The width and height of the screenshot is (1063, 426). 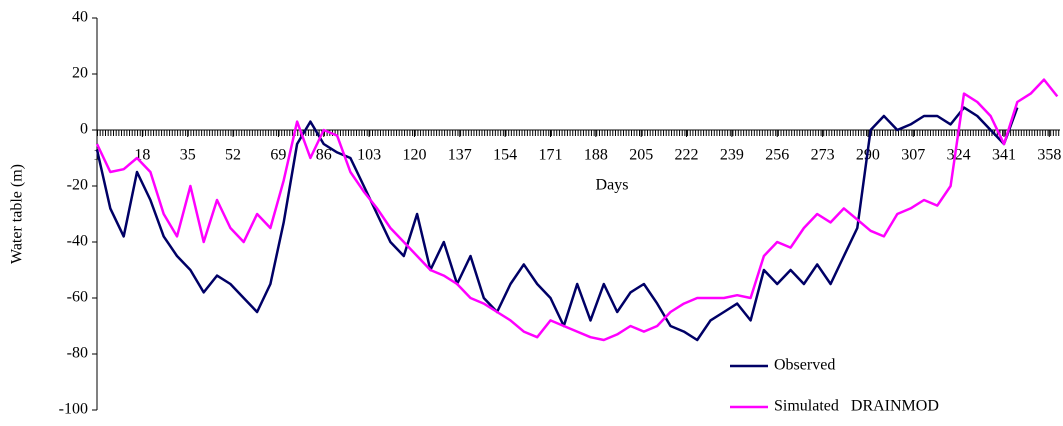 What do you see at coordinates (804, 365) in the screenshot?
I see `legend-label: Observed` at bounding box center [804, 365].